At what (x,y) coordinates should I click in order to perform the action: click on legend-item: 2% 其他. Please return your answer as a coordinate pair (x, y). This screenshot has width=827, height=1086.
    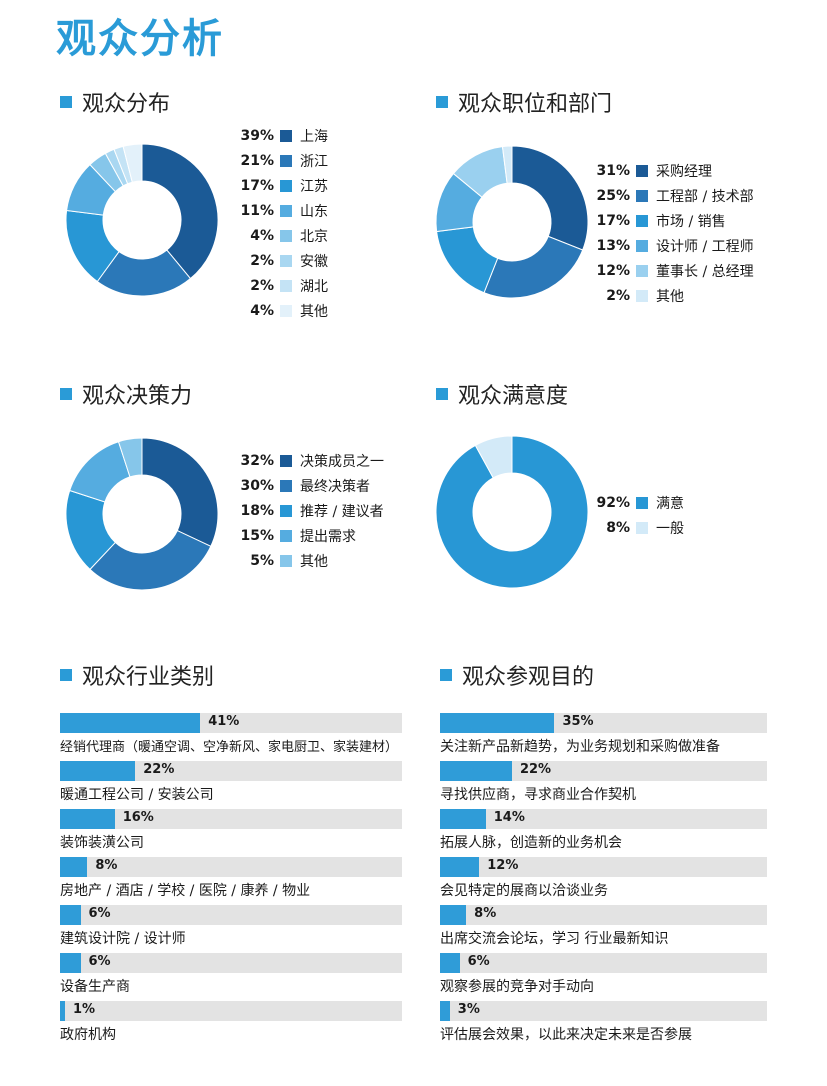
    Looking at the image, I should click on (636, 296).